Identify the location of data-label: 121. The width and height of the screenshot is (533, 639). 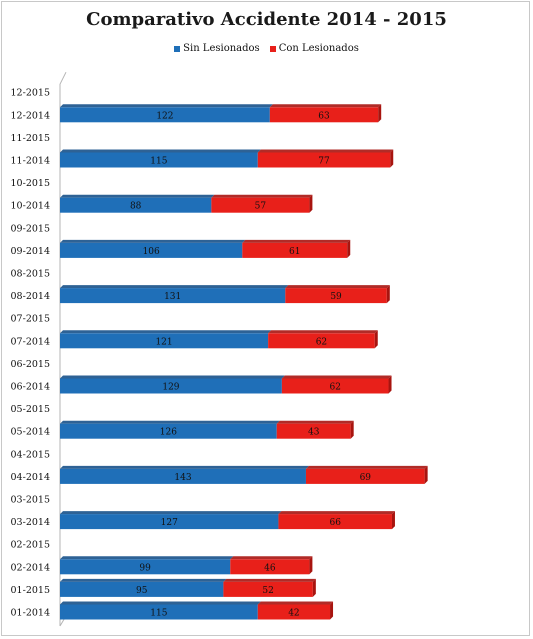
(163, 342).